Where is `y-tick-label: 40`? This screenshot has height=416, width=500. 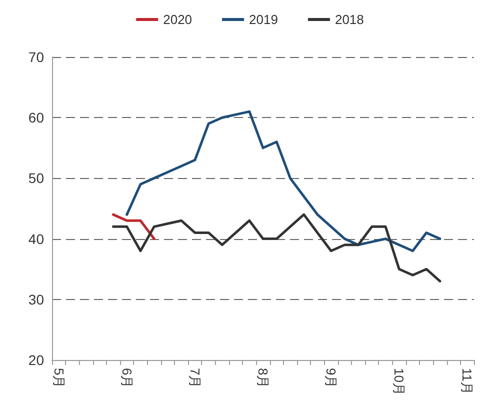
y-tick-label: 40 is located at coordinates (36, 238).